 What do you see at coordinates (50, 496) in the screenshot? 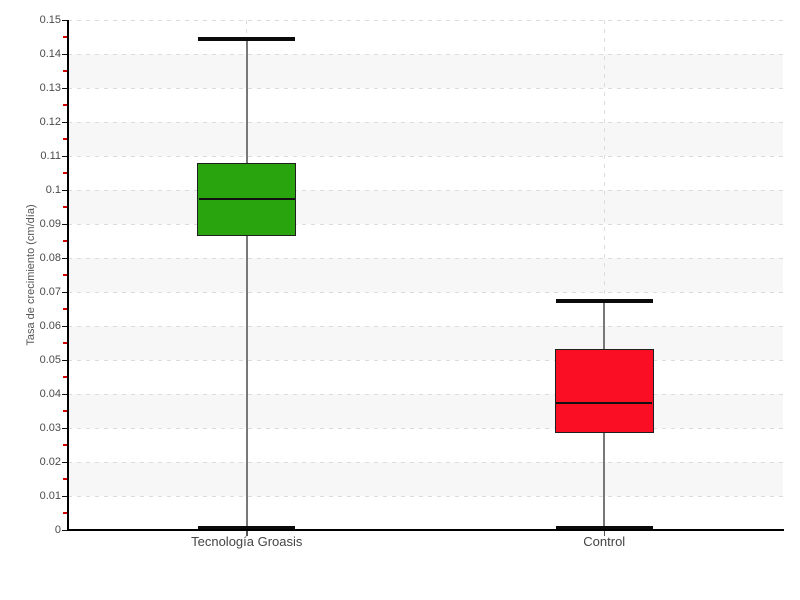
I see `y-axis-tick-label: 0.01` at bounding box center [50, 496].